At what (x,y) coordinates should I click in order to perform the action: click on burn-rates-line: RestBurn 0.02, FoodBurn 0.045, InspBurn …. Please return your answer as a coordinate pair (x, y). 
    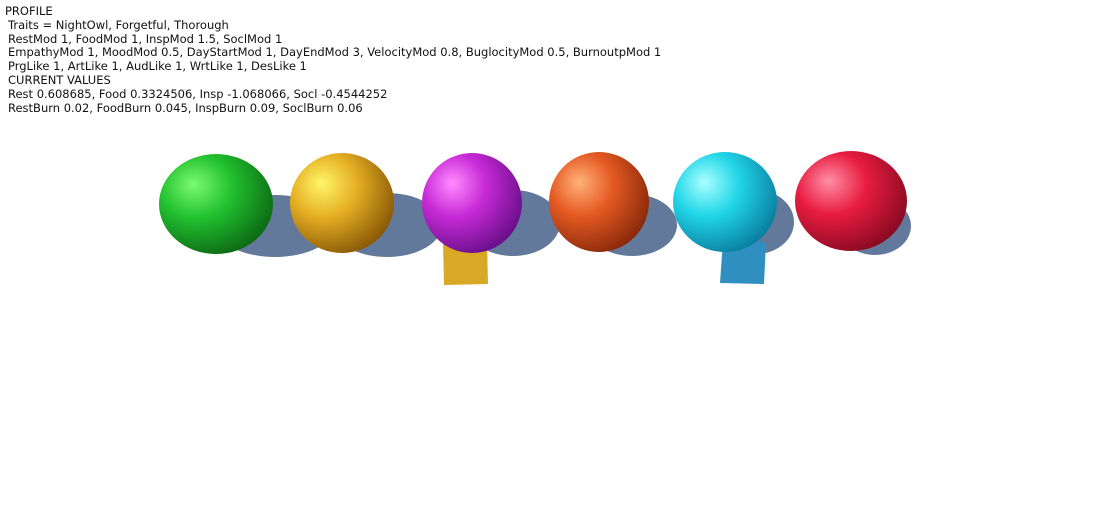
    Looking at the image, I should click on (185, 107).